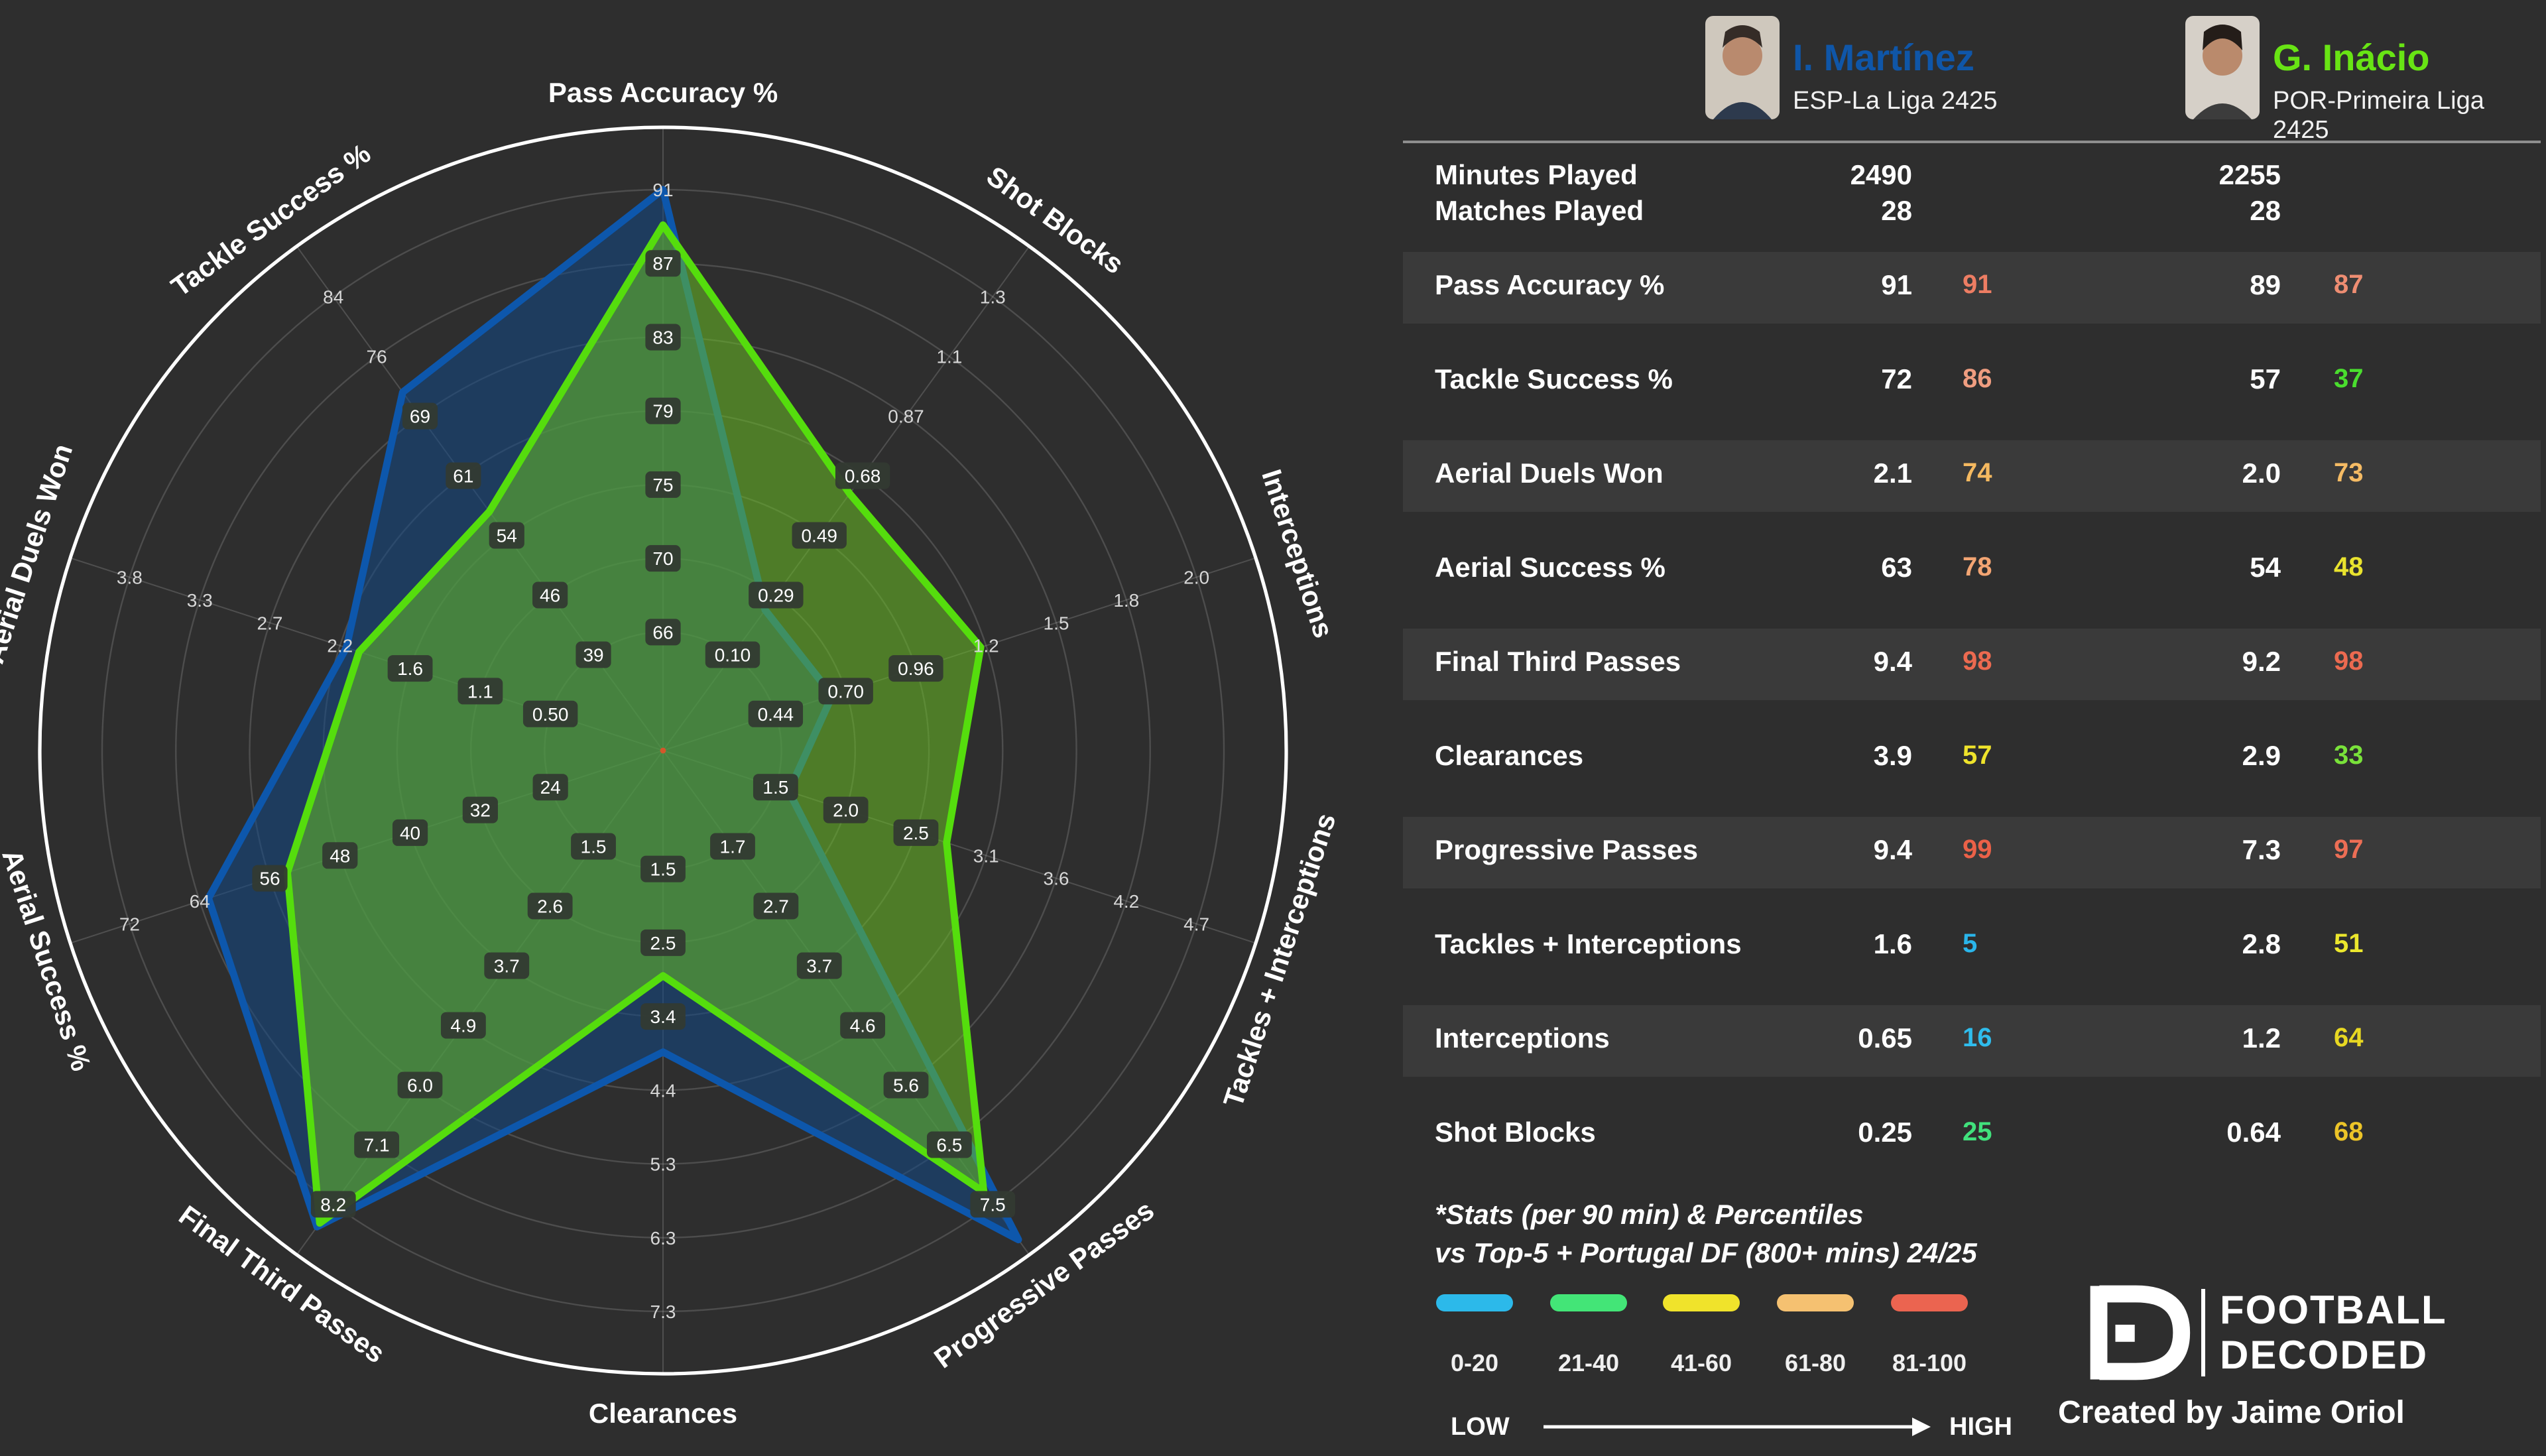 This screenshot has width=2546, height=1456. I want to click on radar-tick-label: 2.7, so click(776, 906).